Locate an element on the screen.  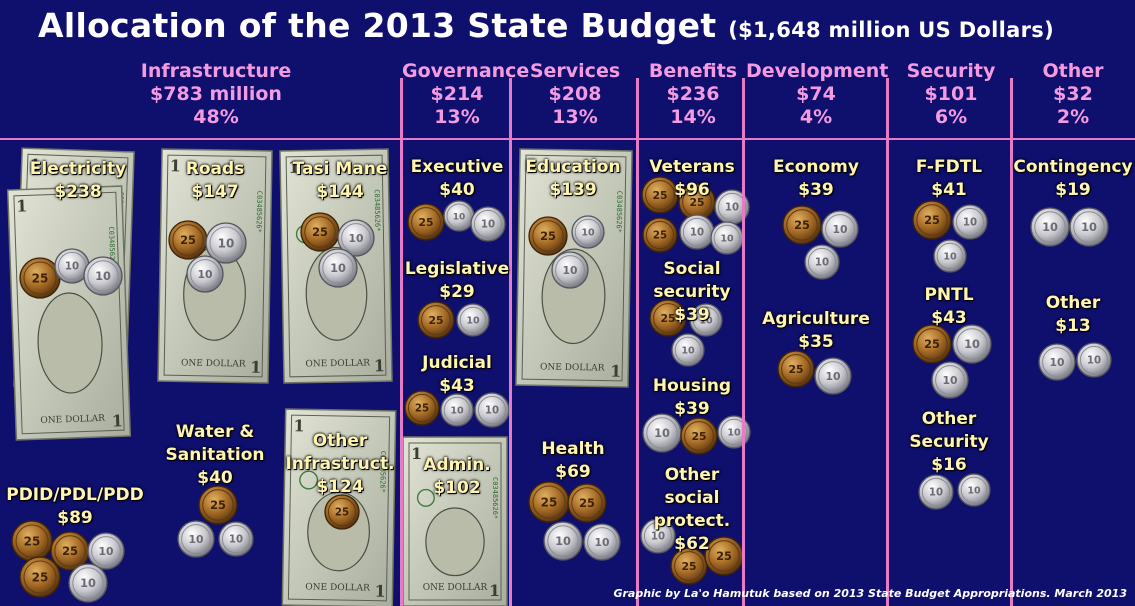
category-other: Other $32 2% is located at coordinates (1073, 94).